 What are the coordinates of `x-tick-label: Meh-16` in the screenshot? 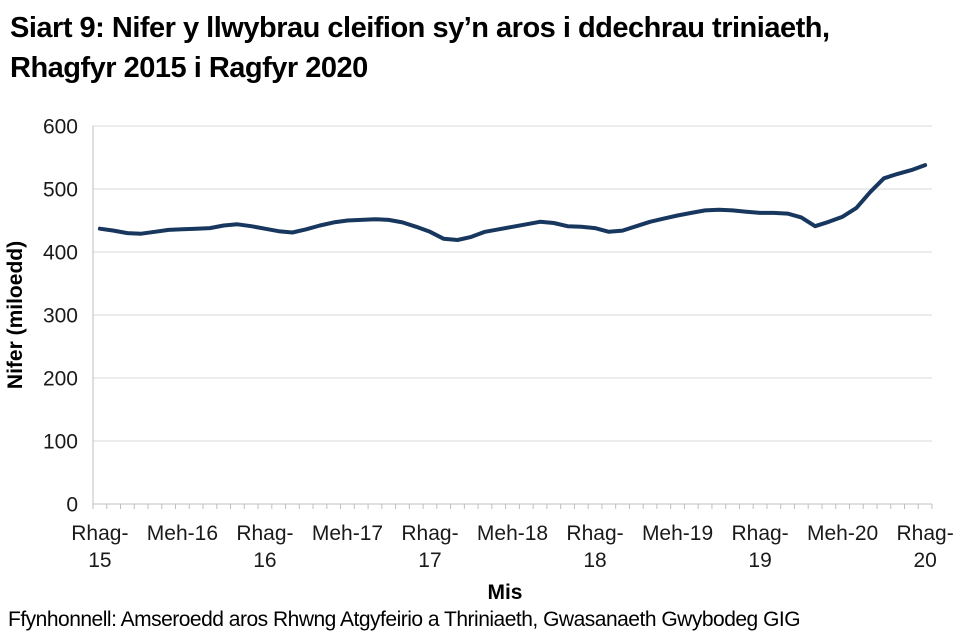 It's located at (182, 533).